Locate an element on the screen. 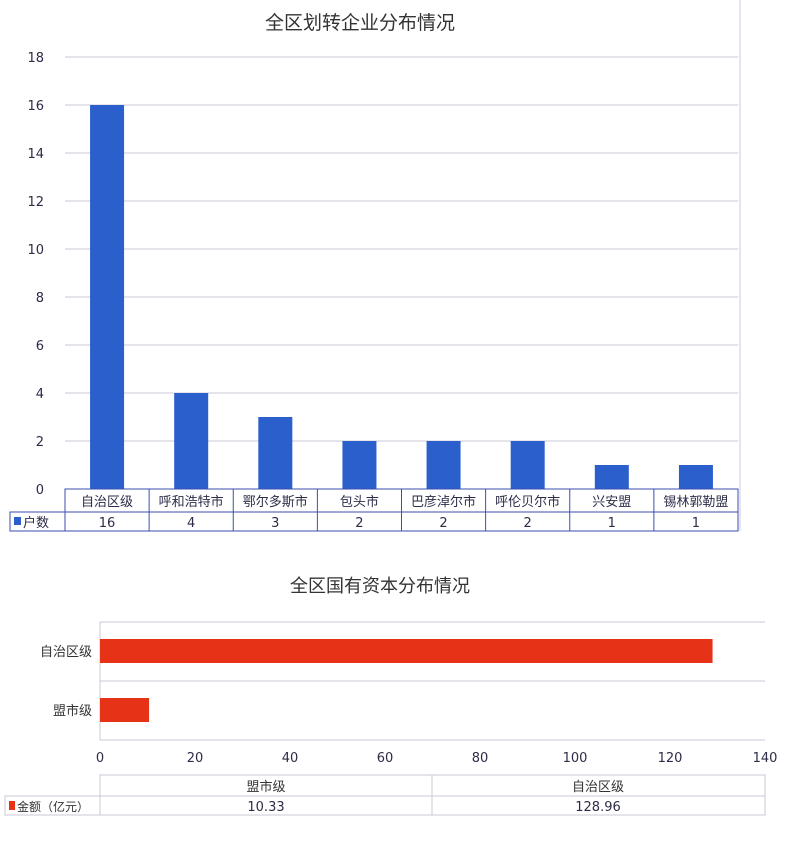 This screenshot has height=864, width=800. category-label: 鄂尔多斯市 is located at coordinates (275, 502).